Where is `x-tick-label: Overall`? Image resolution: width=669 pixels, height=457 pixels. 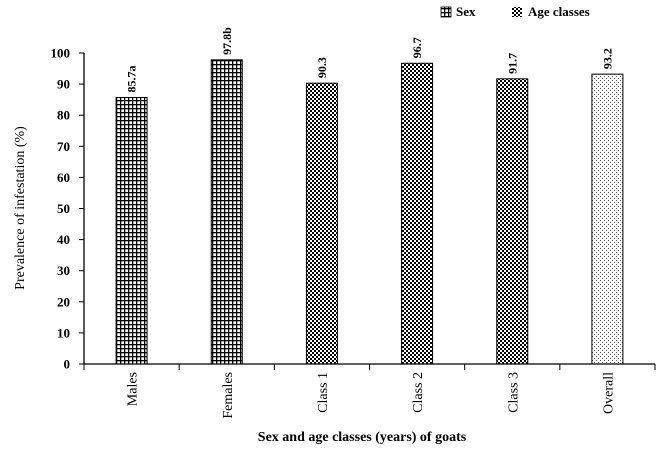 x-tick-label: Overall is located at coordinates (608, 393).